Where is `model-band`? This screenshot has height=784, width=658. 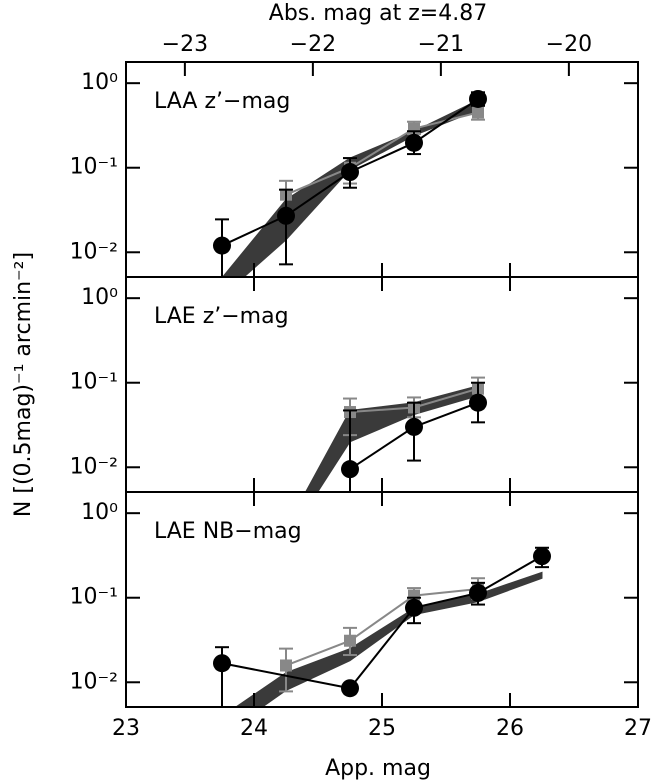 model-band is located at coordinates (350, 188).